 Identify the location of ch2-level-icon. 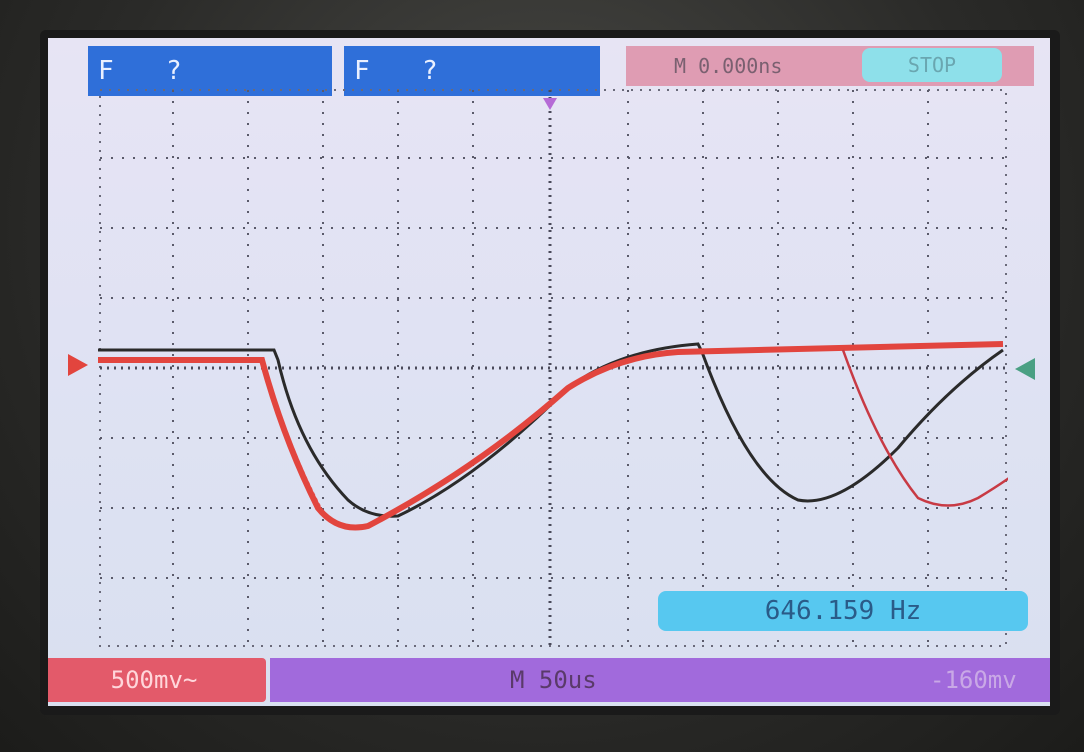
(1025, 369).